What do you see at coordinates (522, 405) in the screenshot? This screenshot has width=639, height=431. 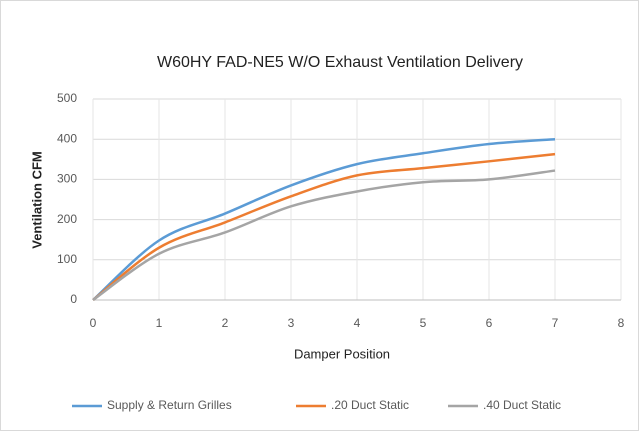 I see `legend-label: .40 Duct Static` at bounding box center [522, 405].